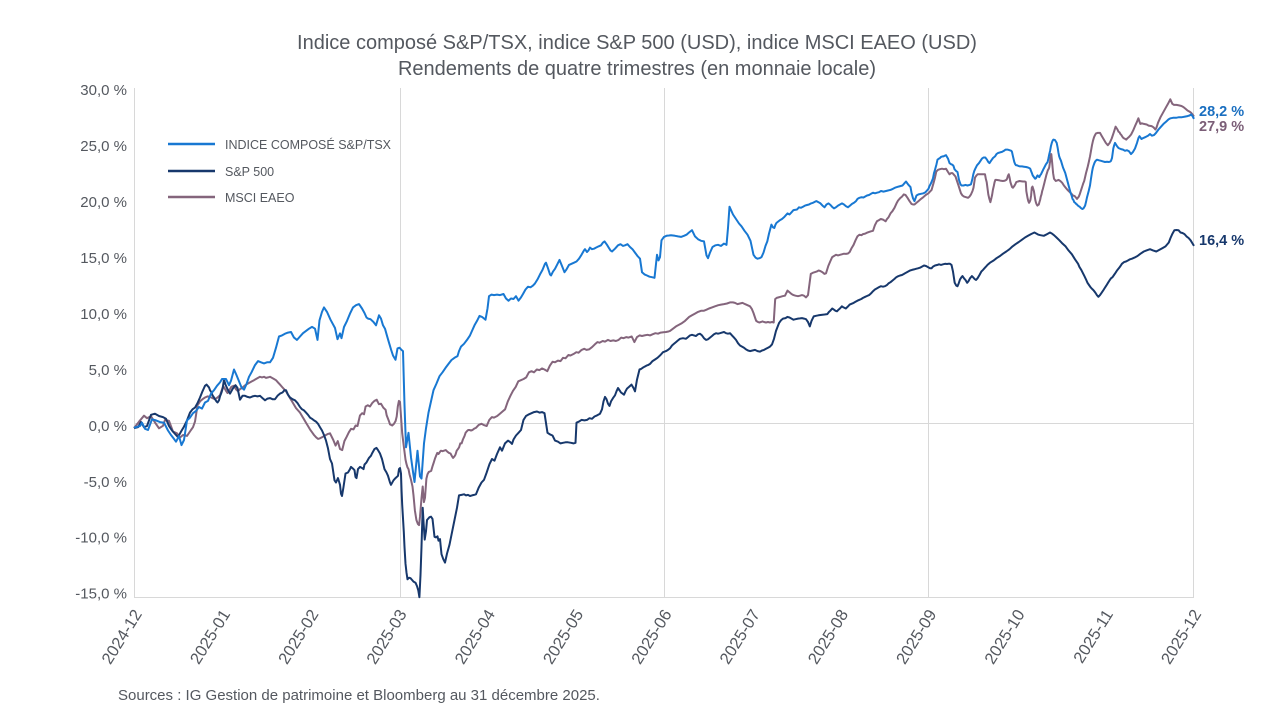  Describe the element at coordinates (103, 202) in the screenshot. I see `svg-text: 20,0 %` at that location.